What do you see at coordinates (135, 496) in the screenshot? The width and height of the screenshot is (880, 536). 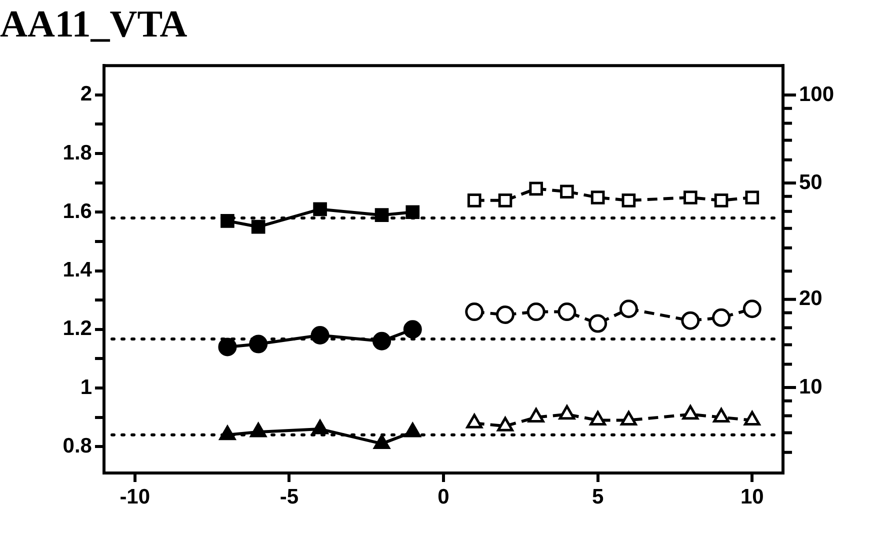 I see `x-tick-label: -10` at bounding box center [135, 496].